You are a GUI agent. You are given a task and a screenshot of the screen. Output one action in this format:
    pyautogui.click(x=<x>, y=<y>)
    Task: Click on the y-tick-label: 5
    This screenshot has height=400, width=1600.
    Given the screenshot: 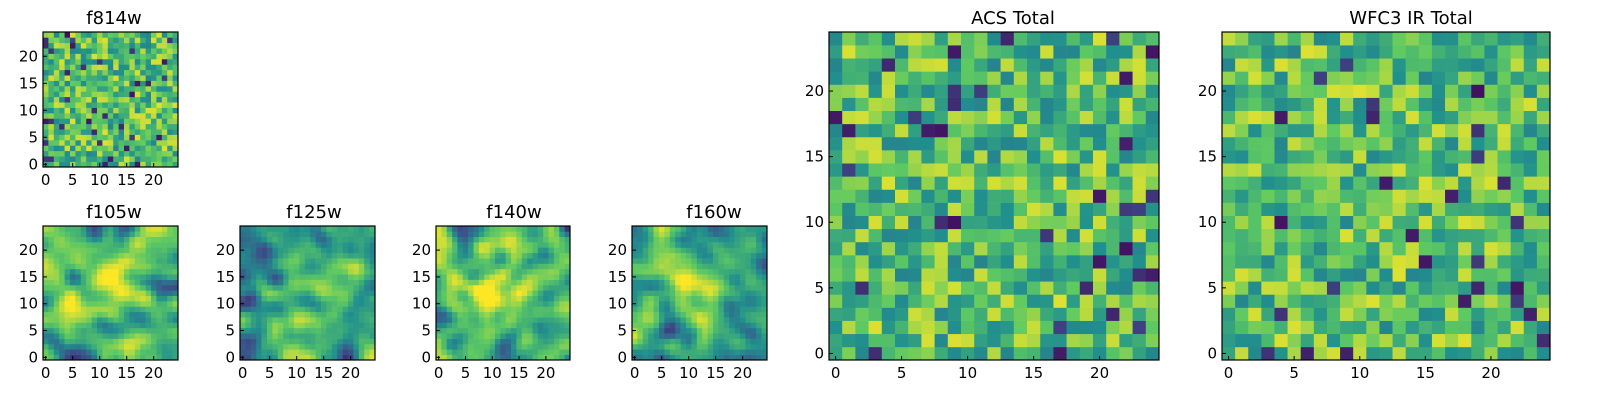 What is the action you would take?
    pyautogui.click(x=622, y=331)
    